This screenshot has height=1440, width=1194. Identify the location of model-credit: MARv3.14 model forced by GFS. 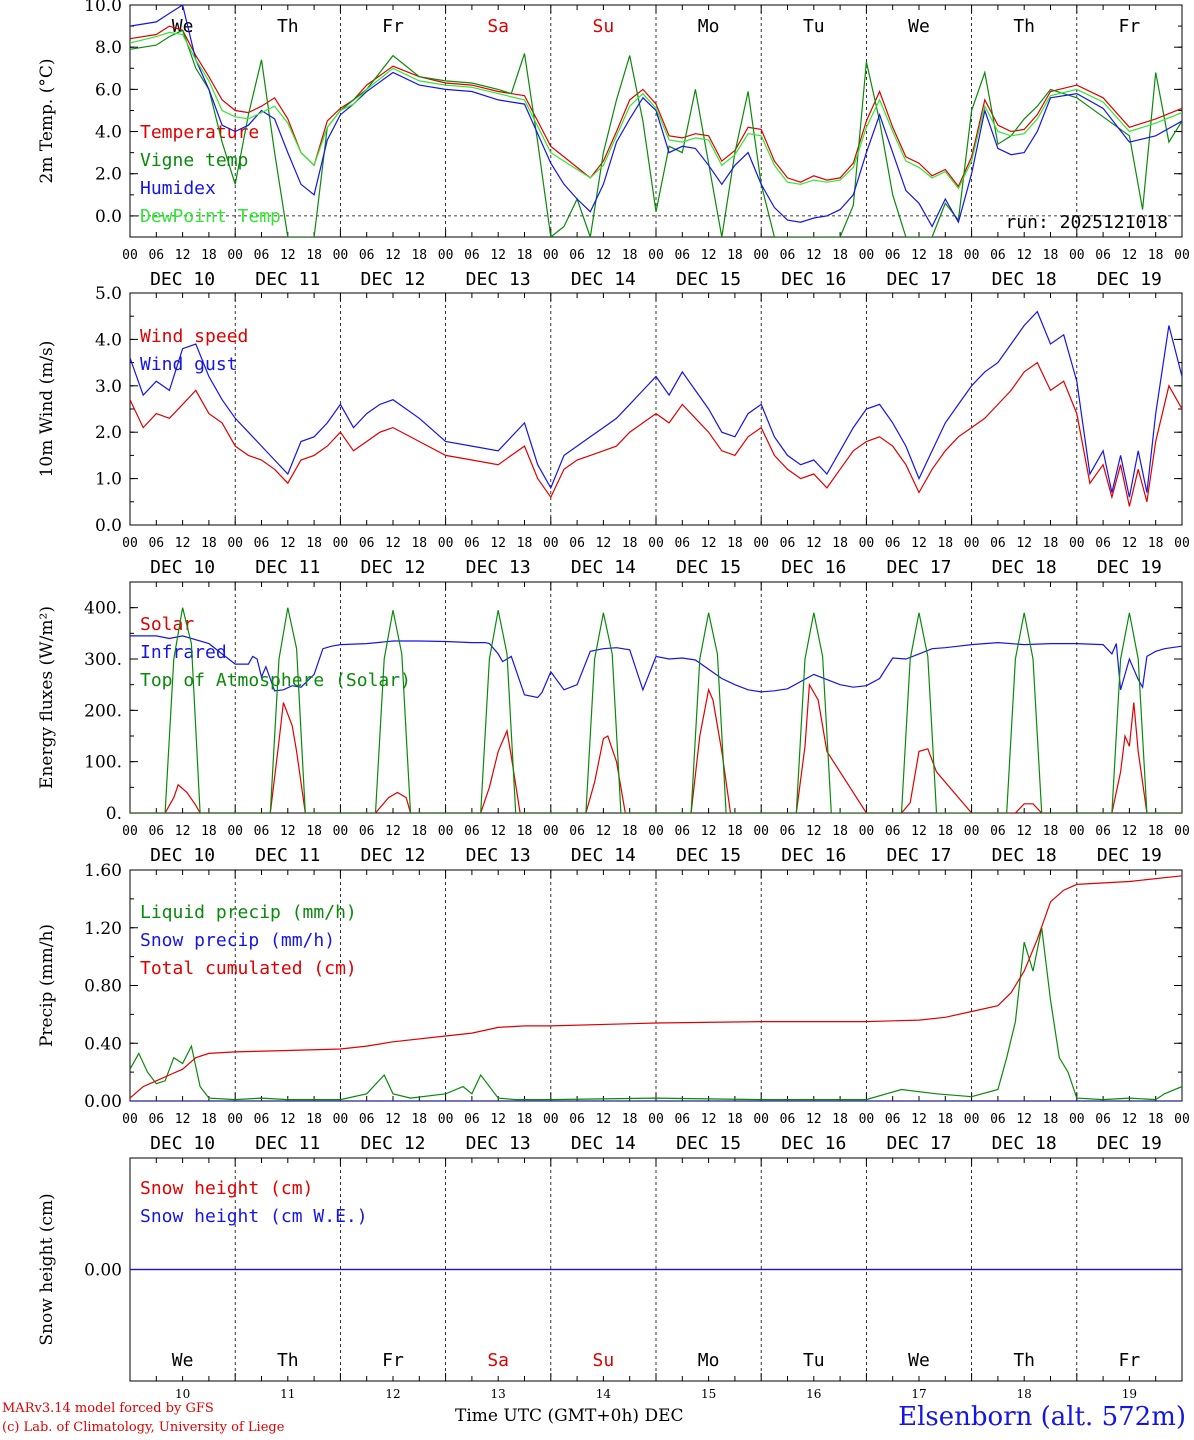
(108, 1408).